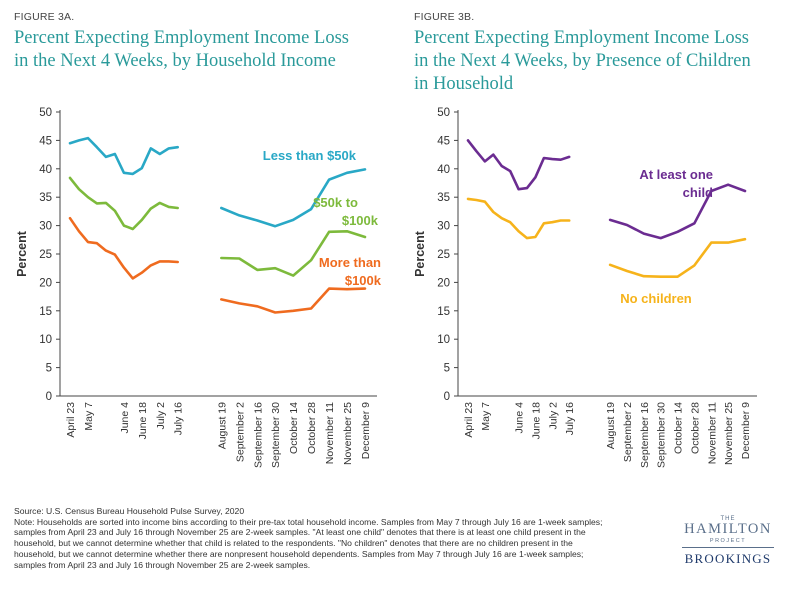  Describe the element at coordinates (464, 84) in the screenshot. I see `title-line: in Household` at that location.